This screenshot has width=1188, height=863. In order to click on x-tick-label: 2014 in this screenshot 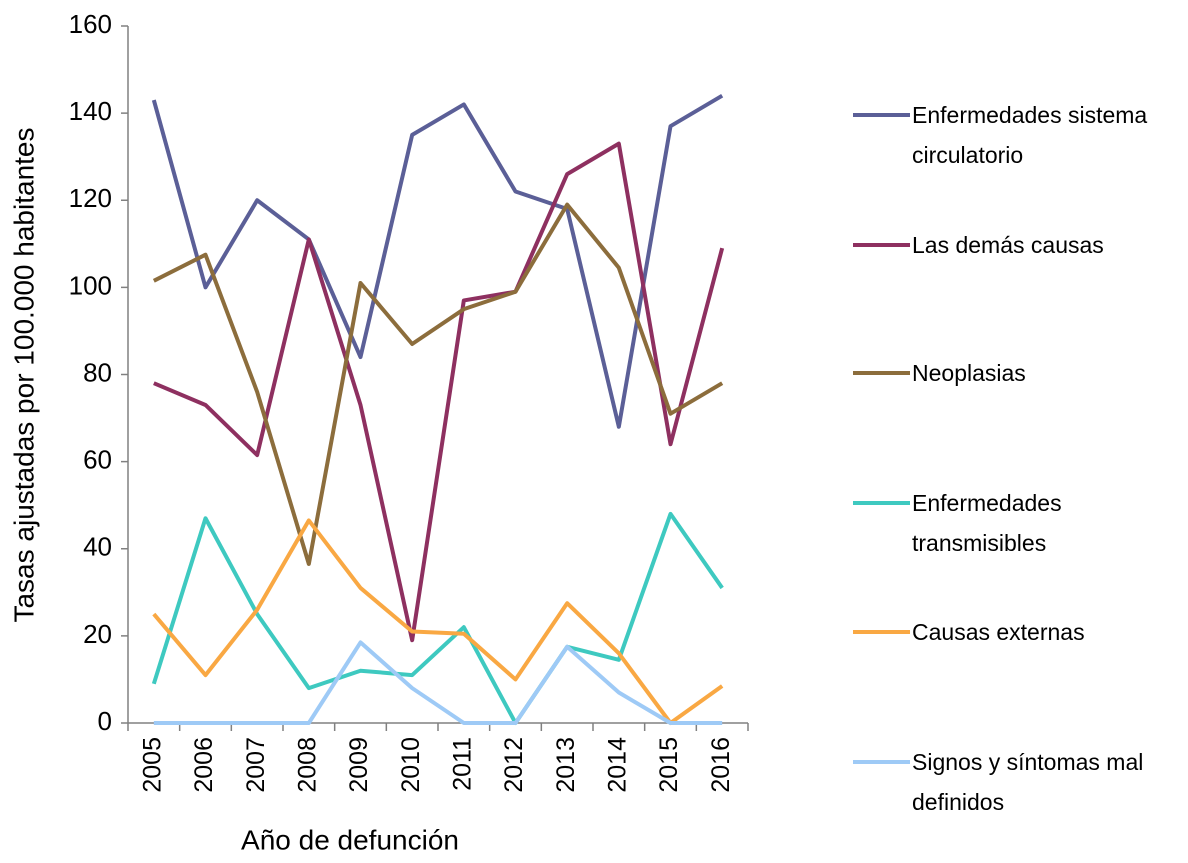, I will do `click(617, 765)`.